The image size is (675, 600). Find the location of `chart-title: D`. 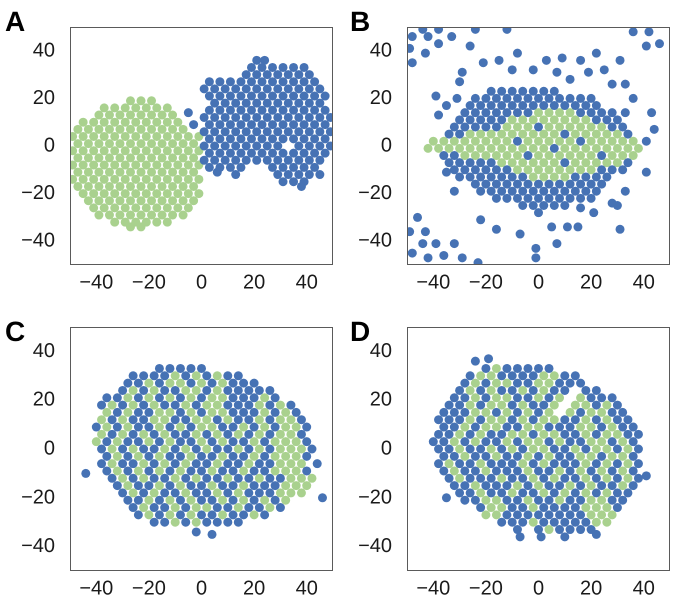

chart-title: D is located at coordinates (360, 331).